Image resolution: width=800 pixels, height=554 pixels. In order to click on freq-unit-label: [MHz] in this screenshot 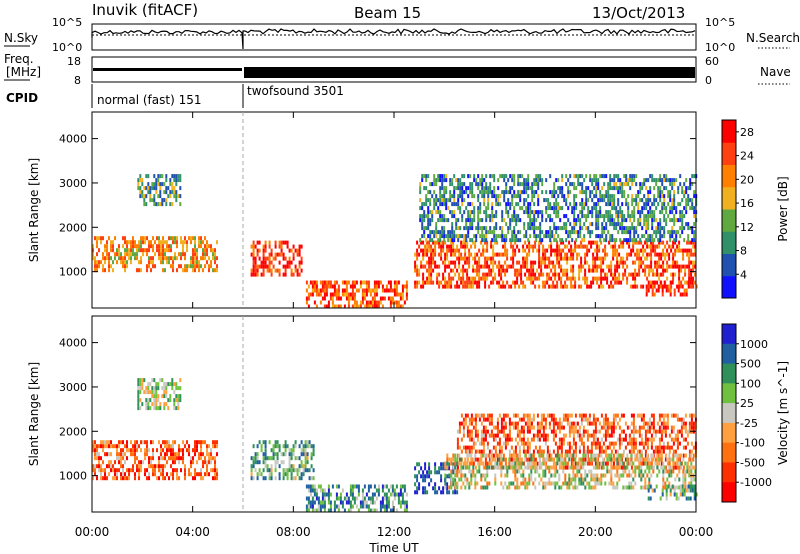, I will do `click(23, 72)`.